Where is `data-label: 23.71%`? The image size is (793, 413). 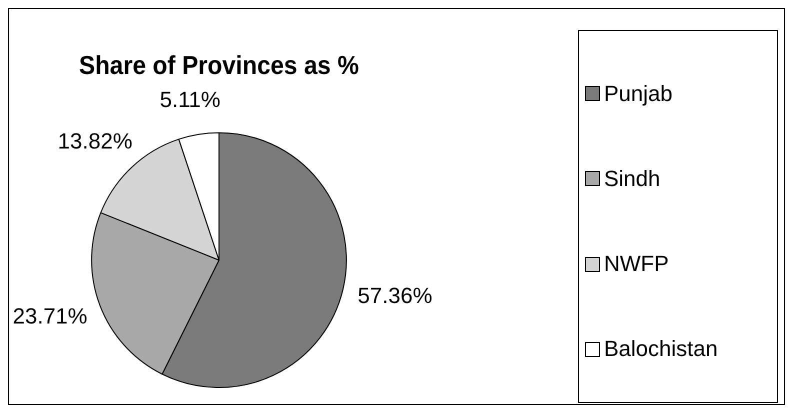 data-label: 23.71% is located at coordinates (50, 316).